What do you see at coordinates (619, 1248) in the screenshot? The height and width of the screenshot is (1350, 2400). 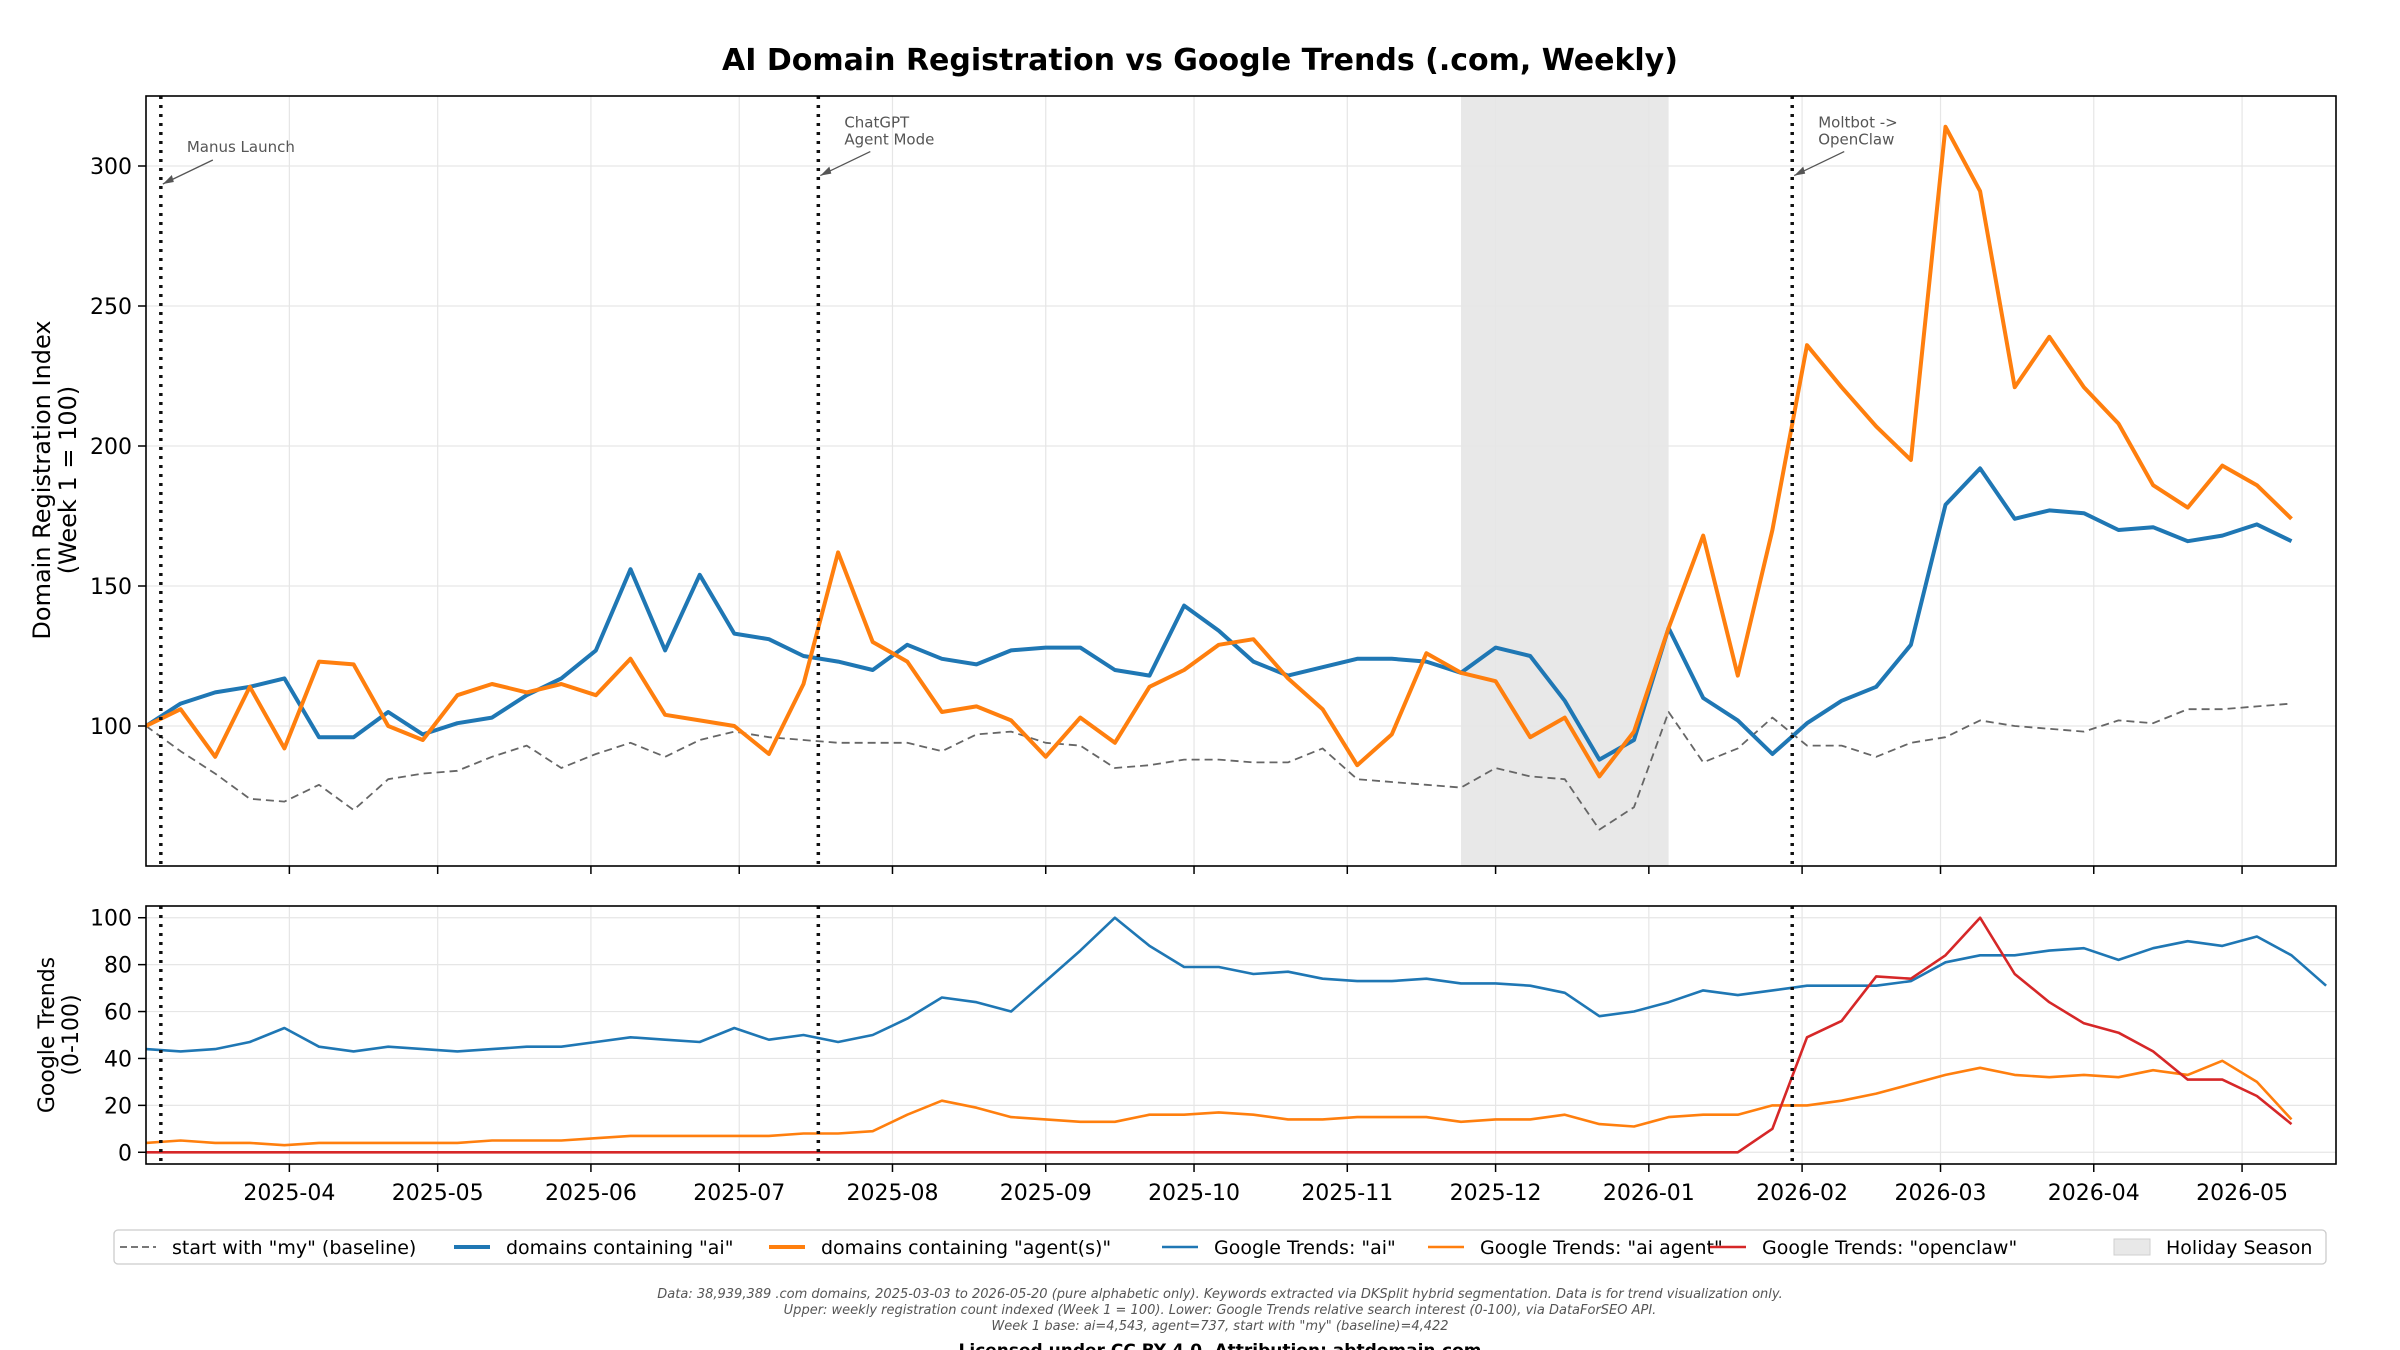 I see `legend-label-1: domains containing "ai"` at bounding box center [619, 1248].